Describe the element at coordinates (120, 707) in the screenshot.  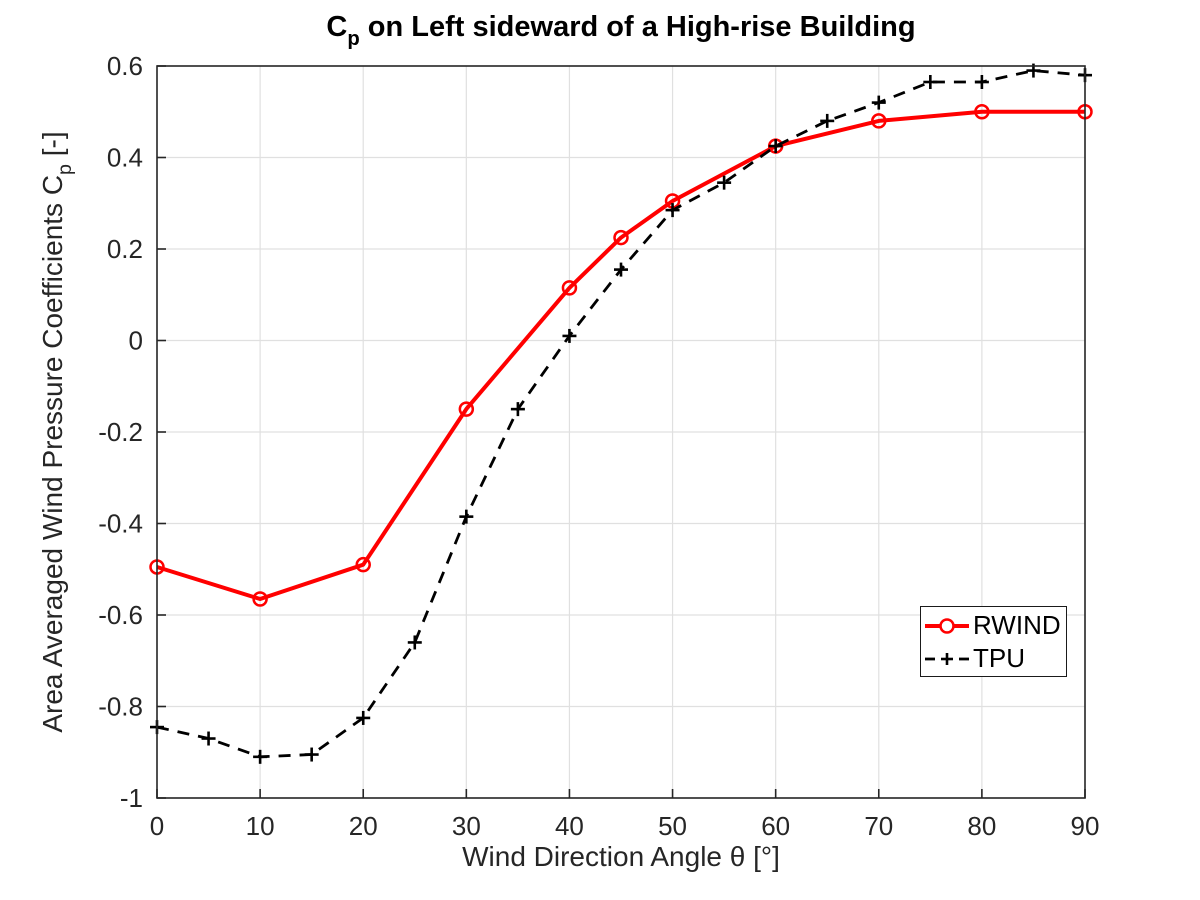
I see `y-tick-label: -0.8` at that location.